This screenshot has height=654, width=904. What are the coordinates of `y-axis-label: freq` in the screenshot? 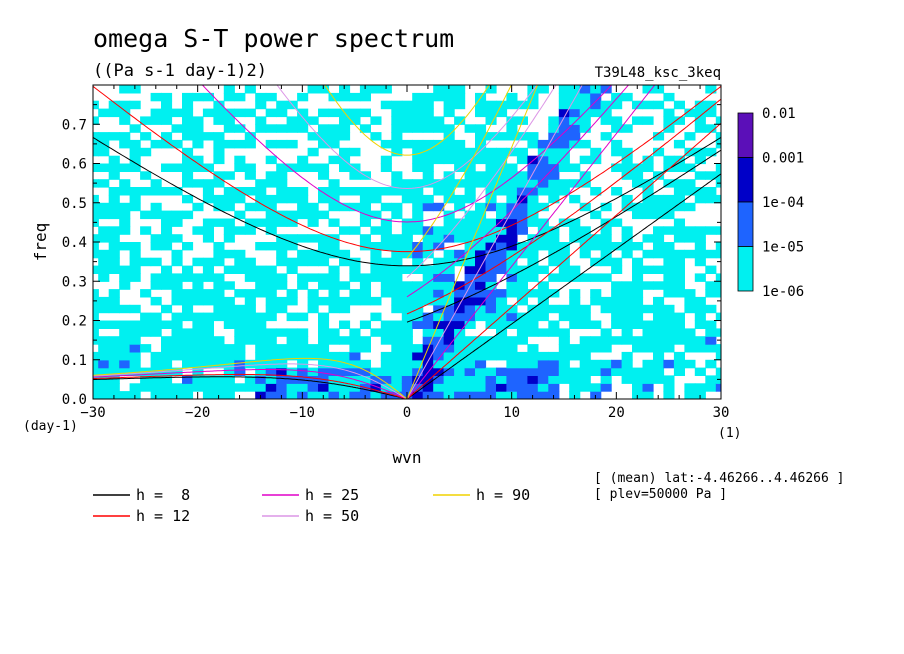 It's located at (40, 242).